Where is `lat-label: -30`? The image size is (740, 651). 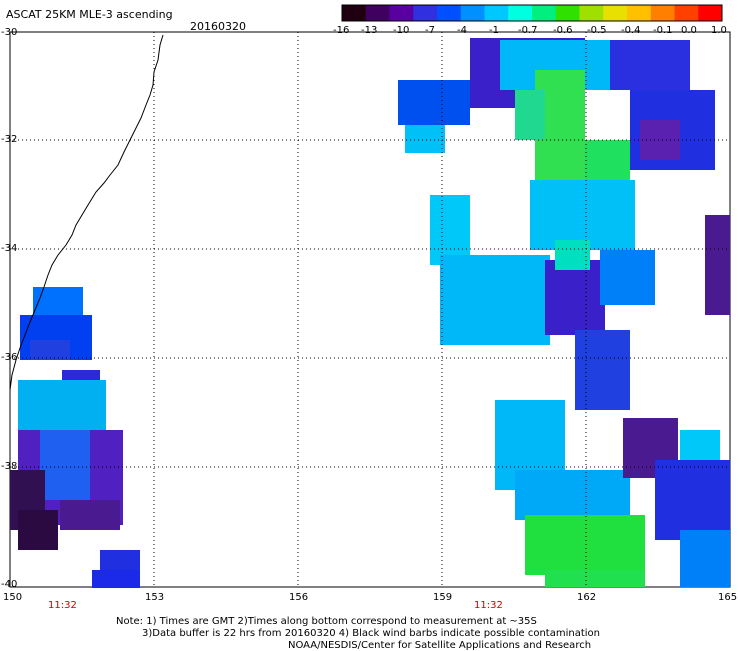
lat-label: -30 is located at coordinates (9, 32).